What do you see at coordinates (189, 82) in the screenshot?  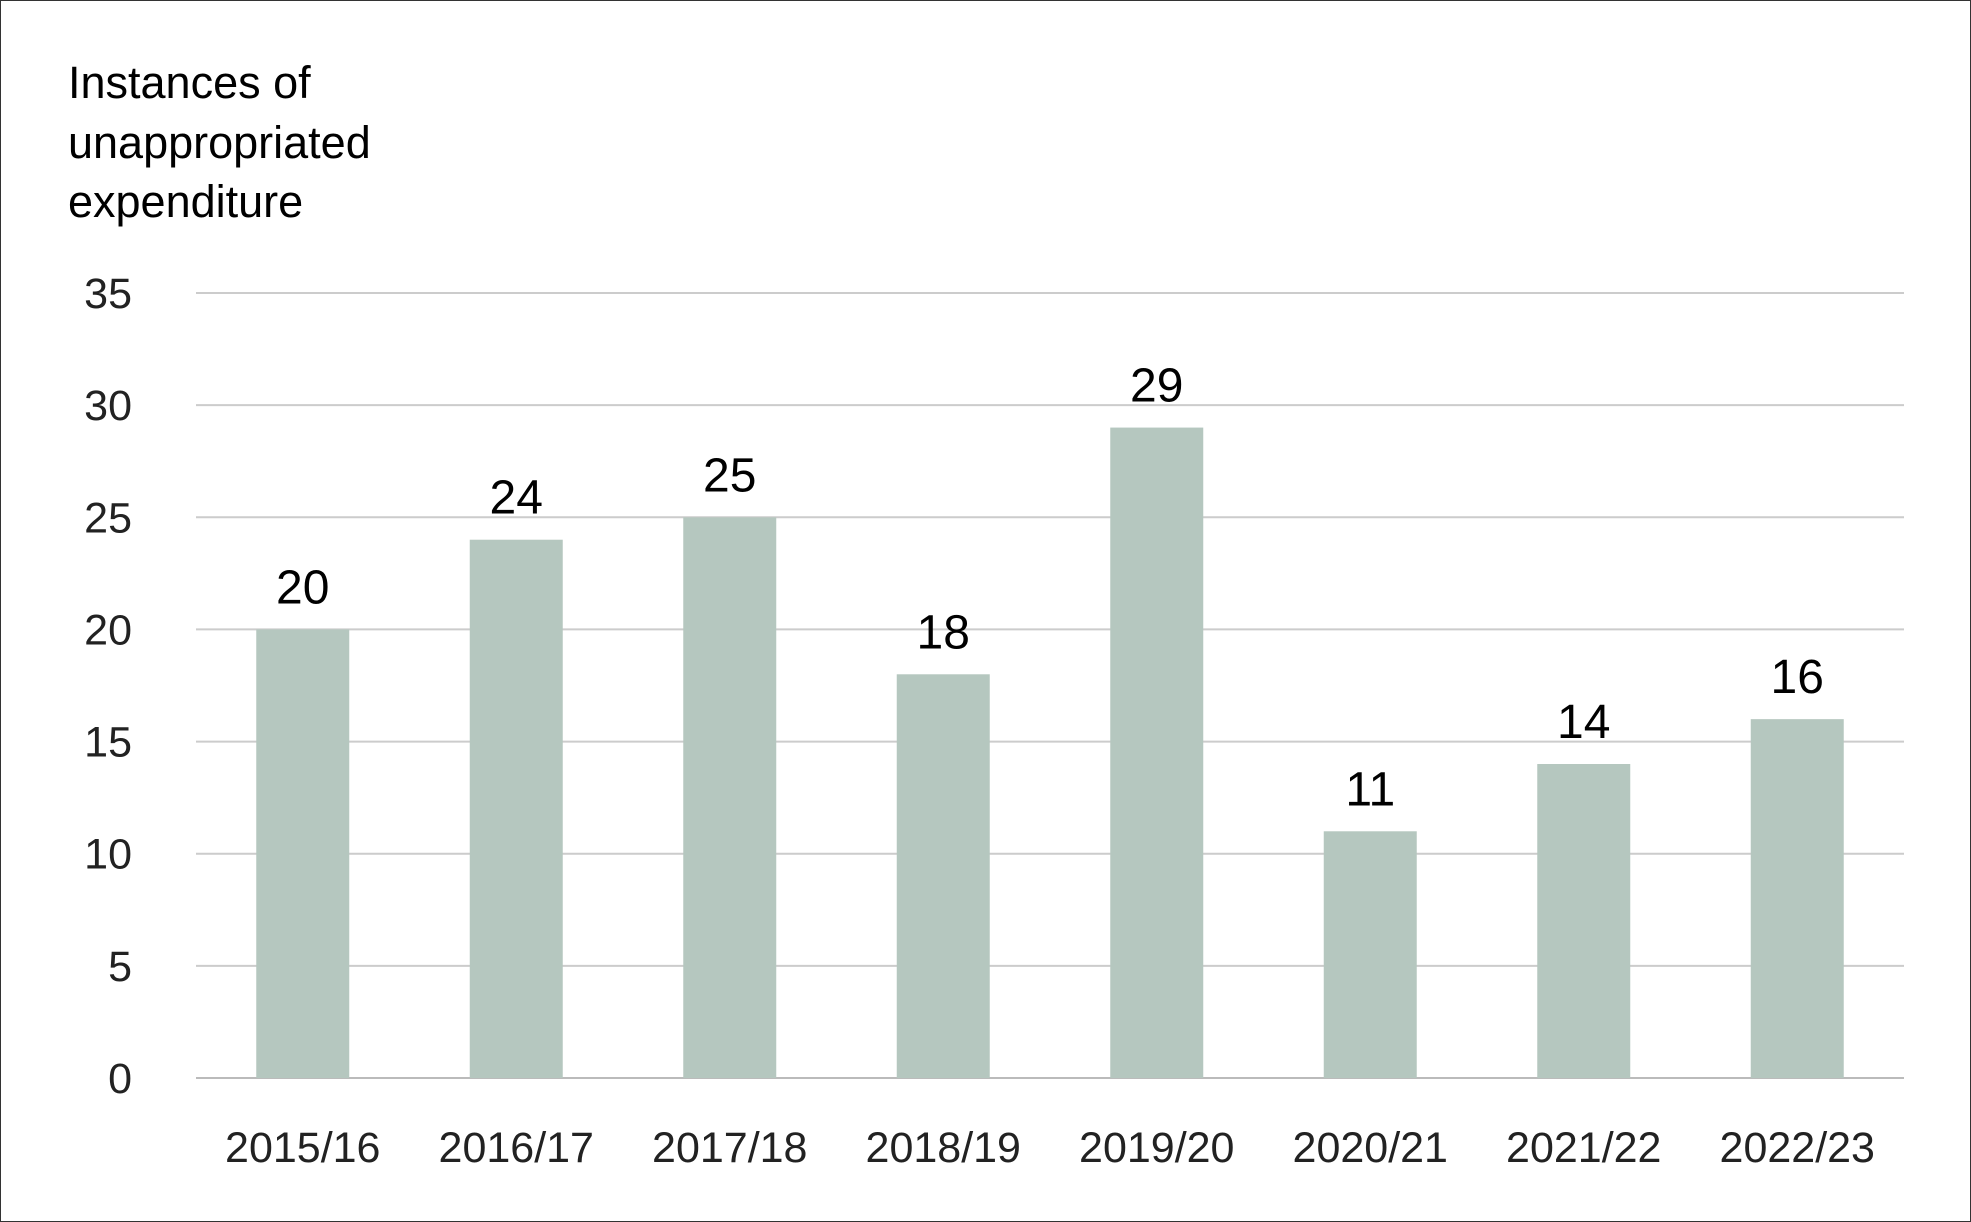 I see `y-axis-title-line-1: Instances of` at bounding box center [189, 82].